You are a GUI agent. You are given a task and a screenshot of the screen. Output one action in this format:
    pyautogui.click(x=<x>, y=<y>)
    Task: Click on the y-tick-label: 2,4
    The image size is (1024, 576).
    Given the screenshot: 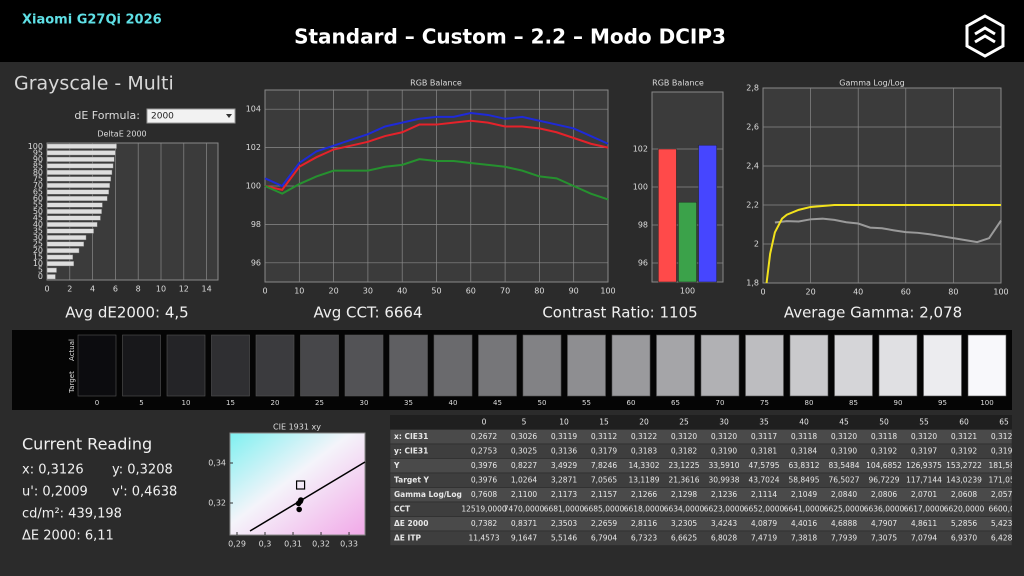 What is the action you would take?
    pyautogui.click(x=752, y=166)
    